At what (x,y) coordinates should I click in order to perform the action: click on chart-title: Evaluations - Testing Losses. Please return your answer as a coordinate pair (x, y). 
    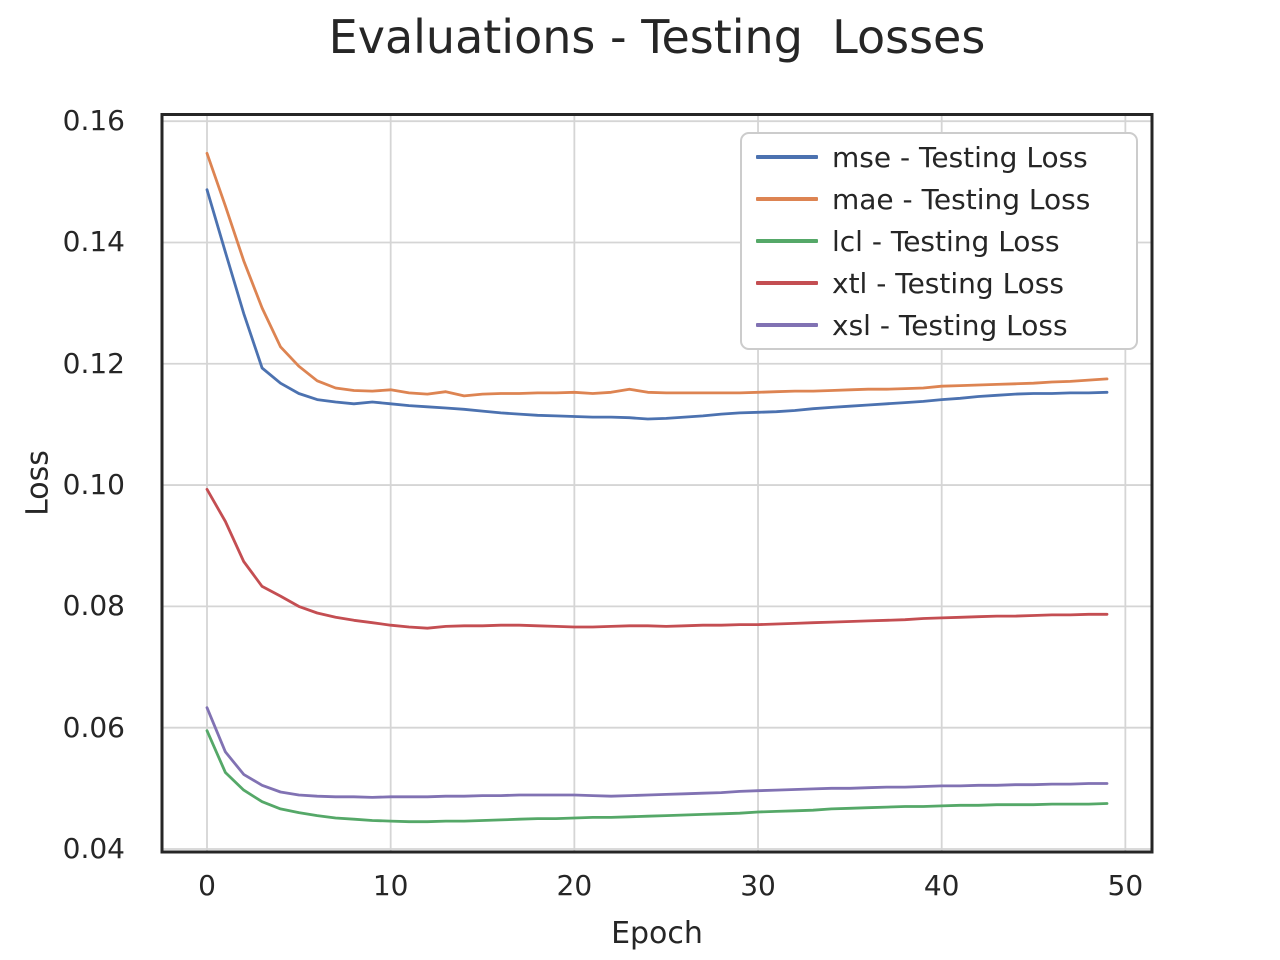
    Looking at the image, I should click on (657, 37).